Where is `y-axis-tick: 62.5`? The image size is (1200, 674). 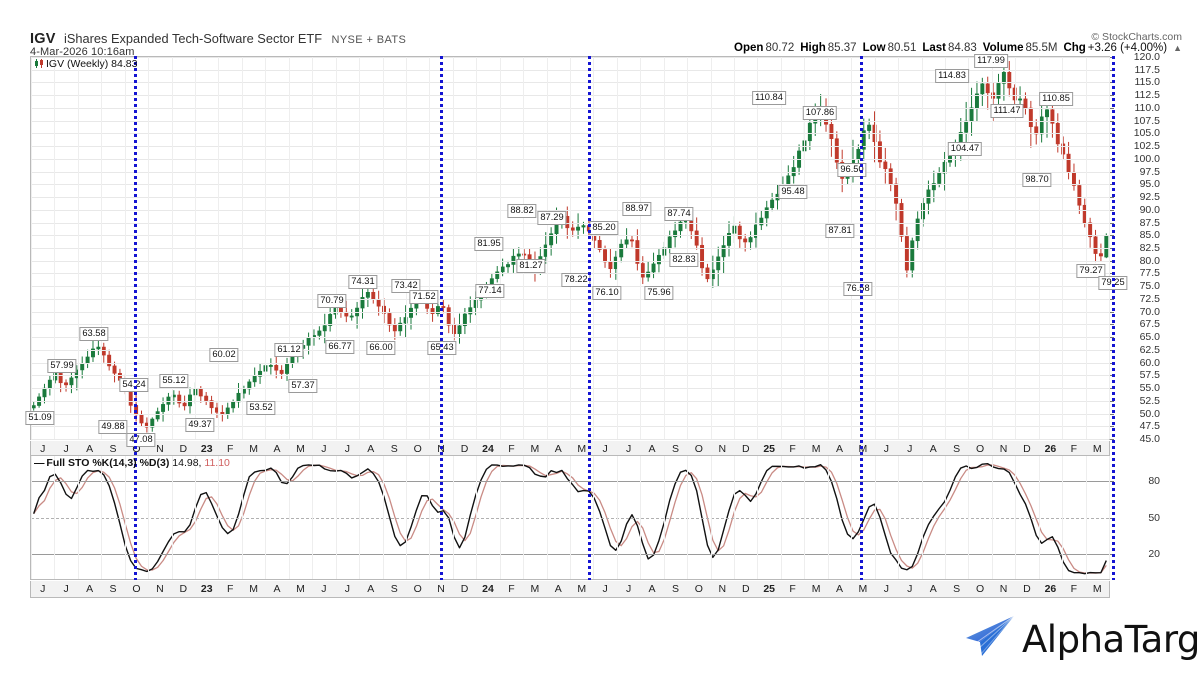
y-axis-tick: 62.5 is located at coordinates (1149, 349).